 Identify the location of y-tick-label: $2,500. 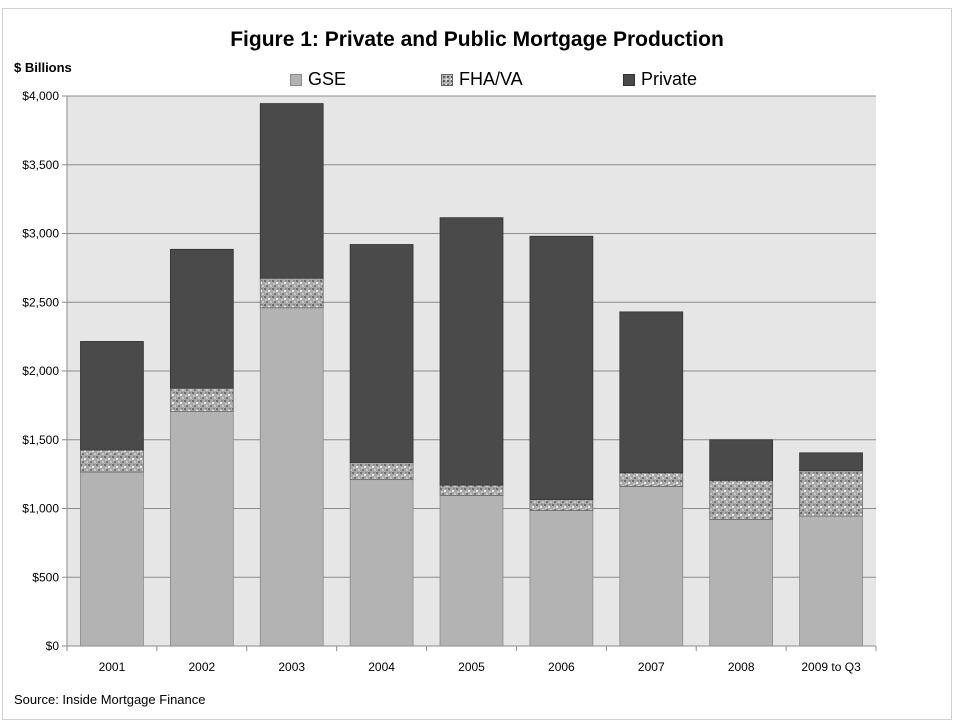
(40, 302).